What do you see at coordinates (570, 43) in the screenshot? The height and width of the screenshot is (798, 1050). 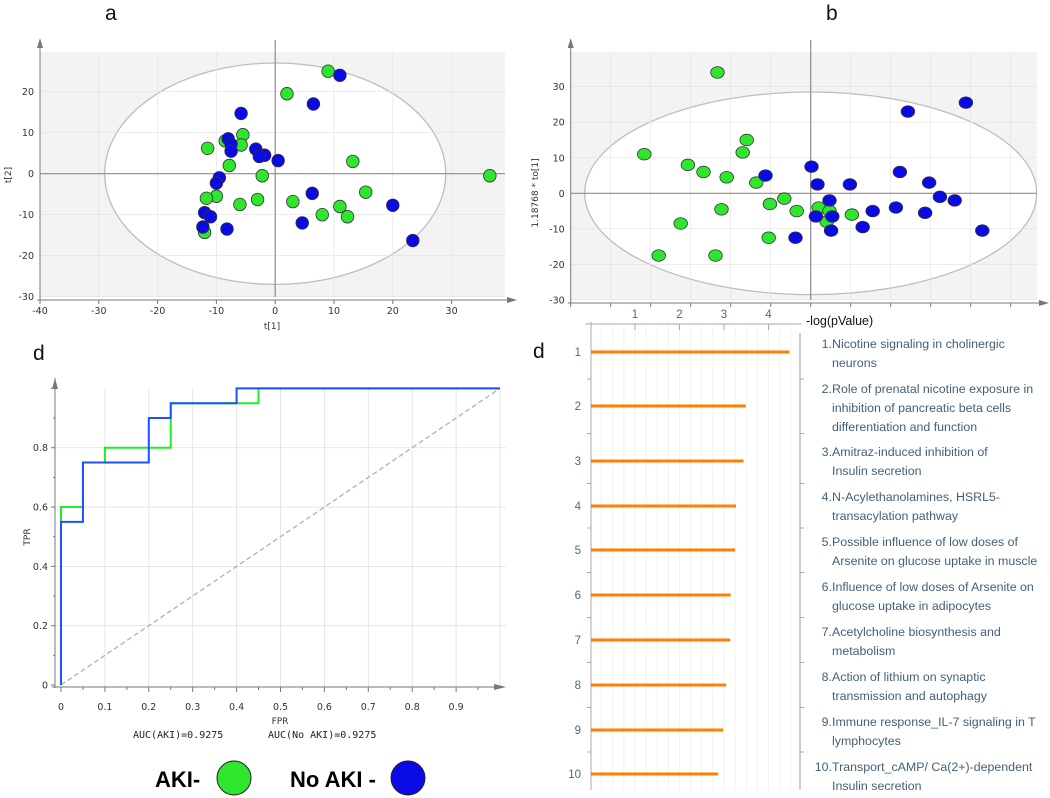 I see `scatter-b-y-axis-arrow` at bounding box center [570, 43].